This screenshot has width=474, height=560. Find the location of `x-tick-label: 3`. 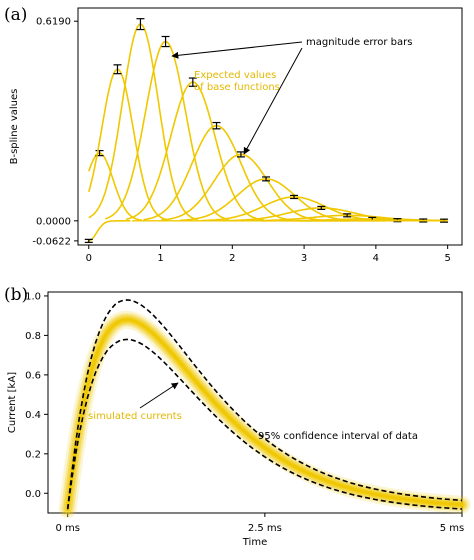

x-tick-label: 3 is located at coordinates (304, 258).